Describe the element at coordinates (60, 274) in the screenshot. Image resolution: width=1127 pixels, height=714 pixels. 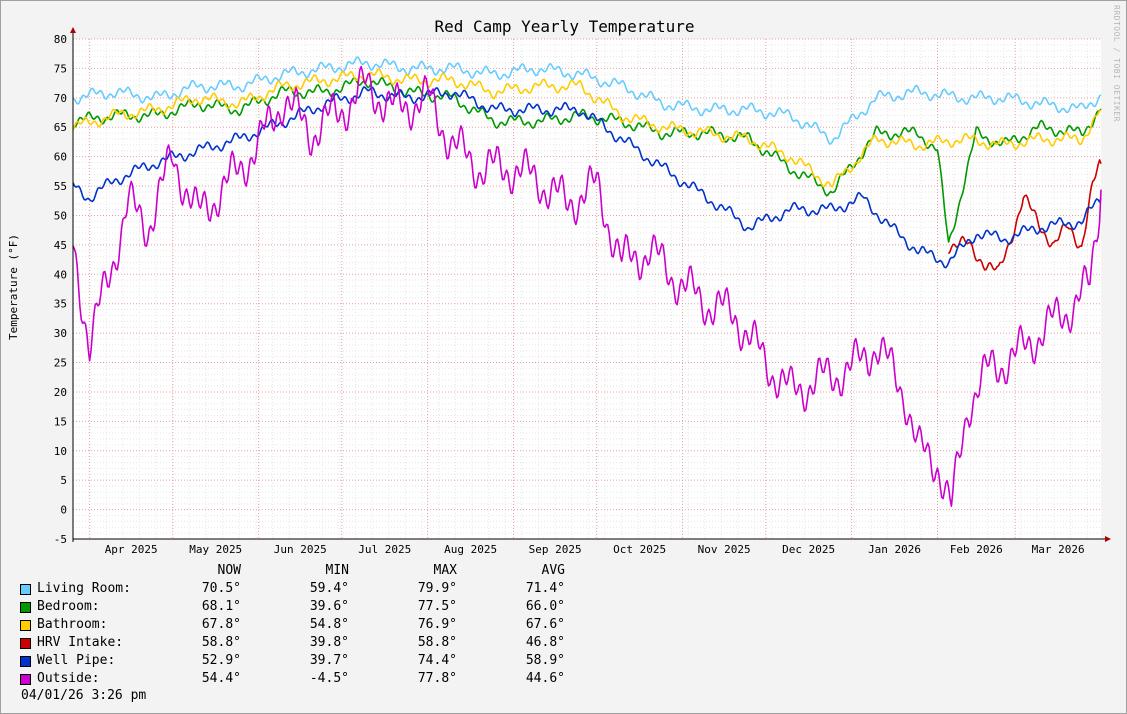
I see `y-tick-label: 40` at that location.